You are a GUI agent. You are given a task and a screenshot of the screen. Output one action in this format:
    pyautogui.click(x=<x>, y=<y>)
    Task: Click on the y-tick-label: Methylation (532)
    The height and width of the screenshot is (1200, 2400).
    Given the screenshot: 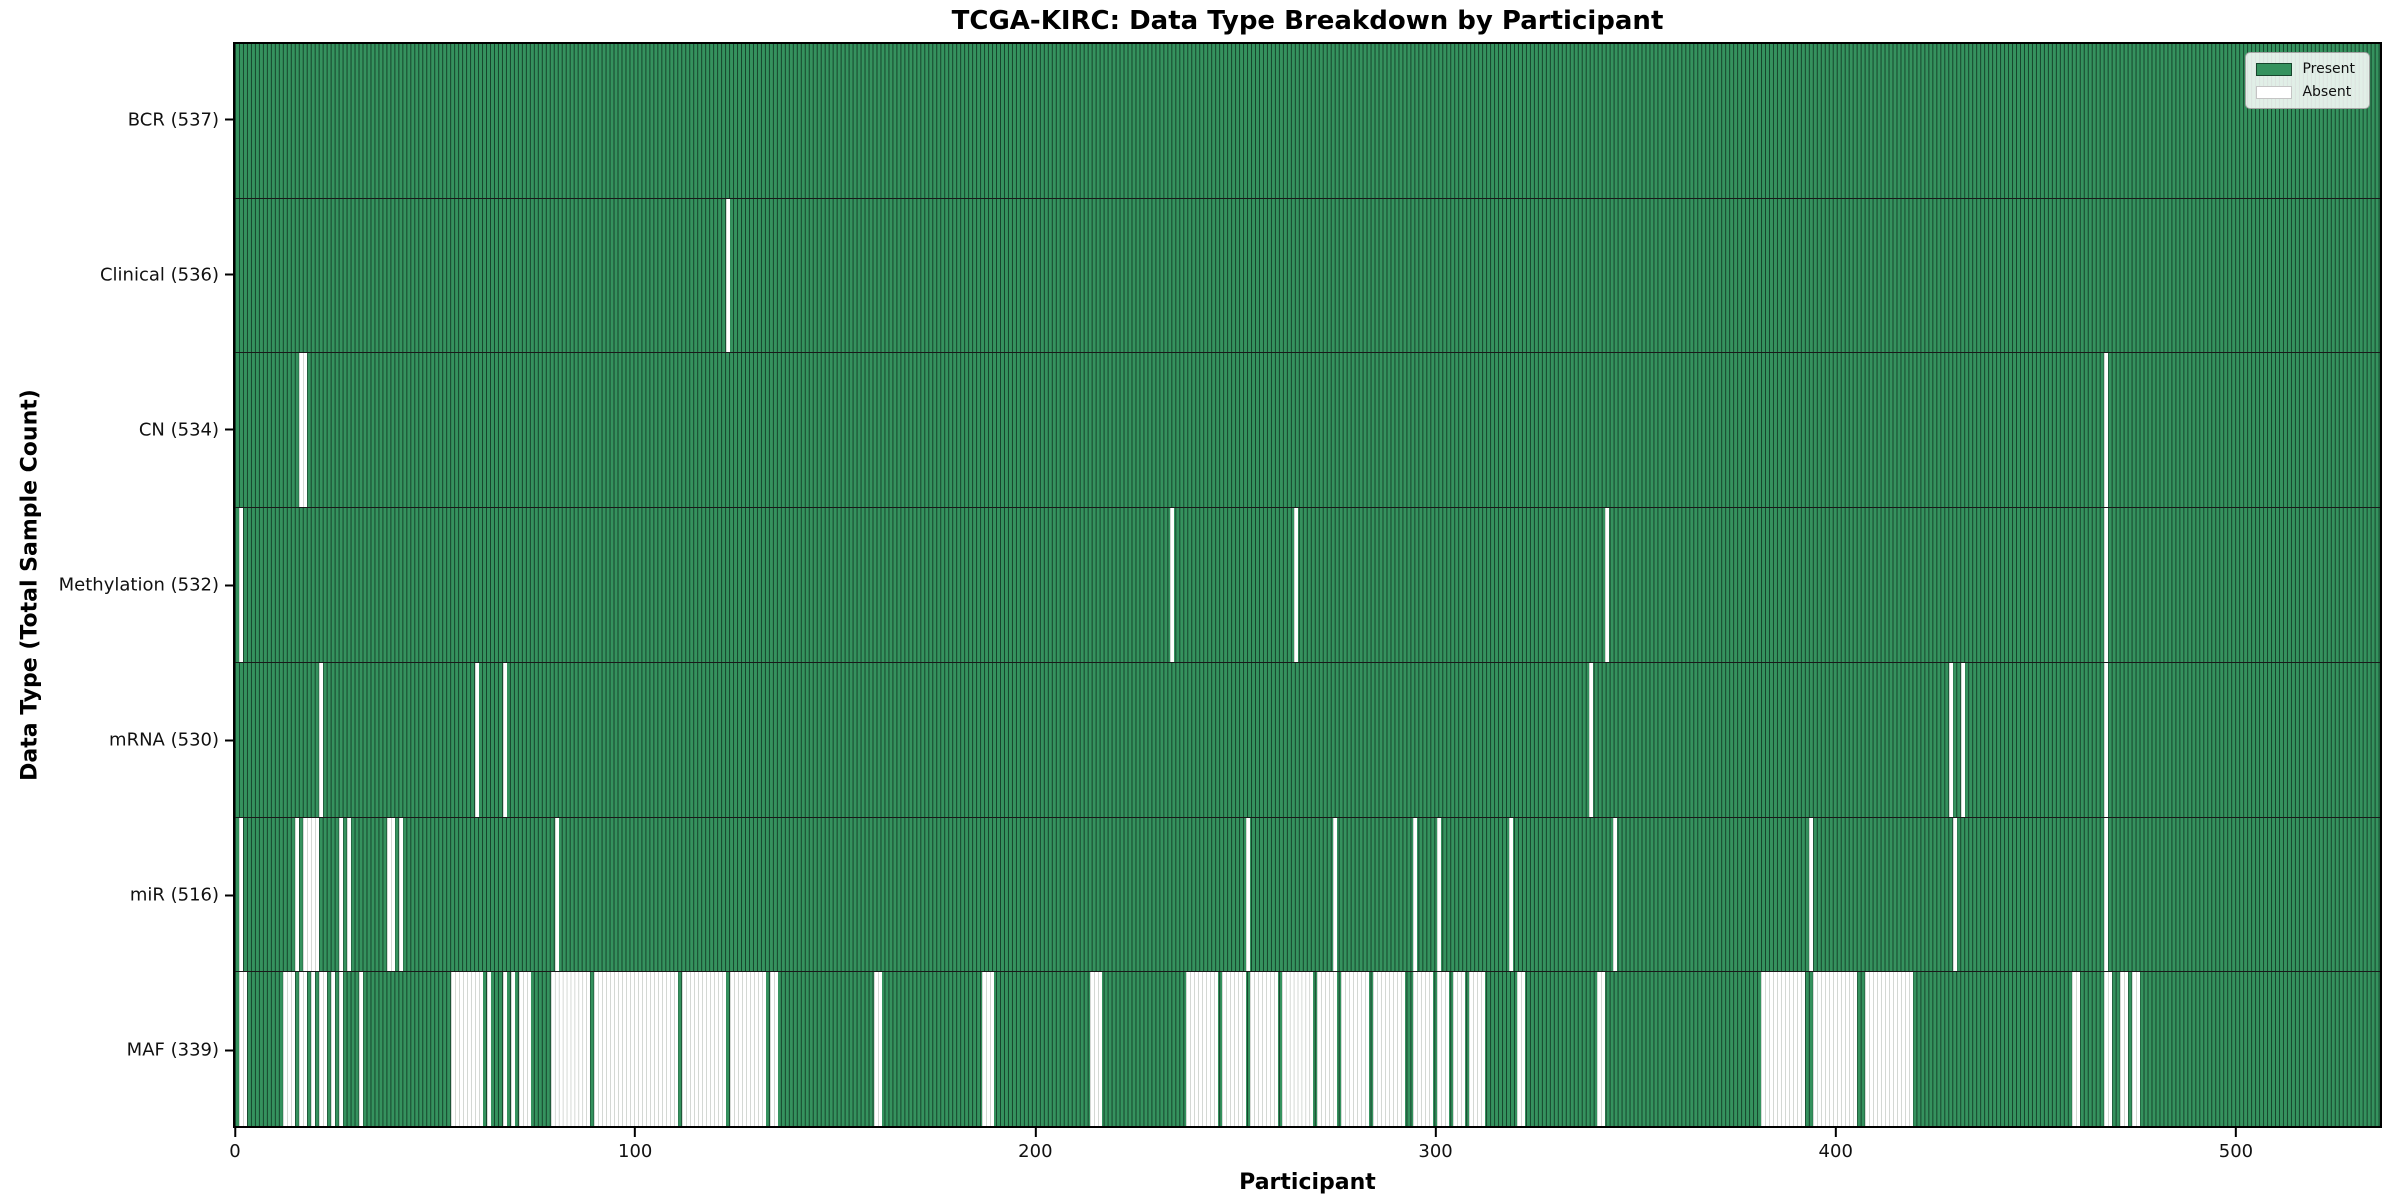 What is the action you would take?
    pyautogui.click(x=138, y=585)
    